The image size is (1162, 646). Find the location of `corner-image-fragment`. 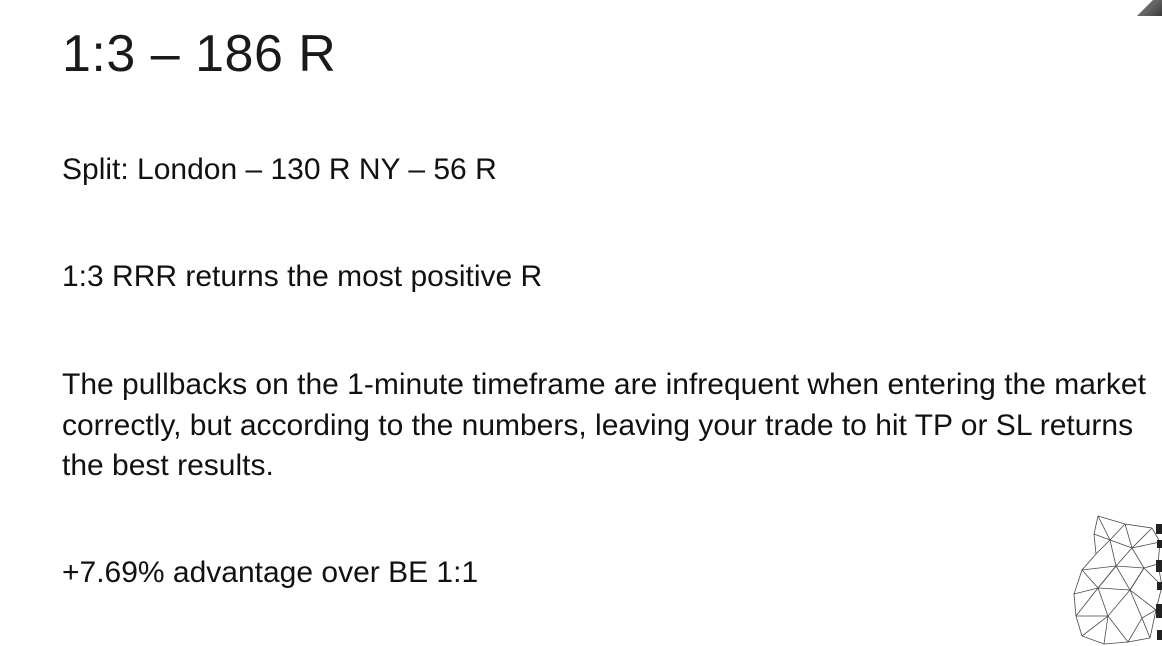

corner-image-fragment is located at coordinates (1147, 8).